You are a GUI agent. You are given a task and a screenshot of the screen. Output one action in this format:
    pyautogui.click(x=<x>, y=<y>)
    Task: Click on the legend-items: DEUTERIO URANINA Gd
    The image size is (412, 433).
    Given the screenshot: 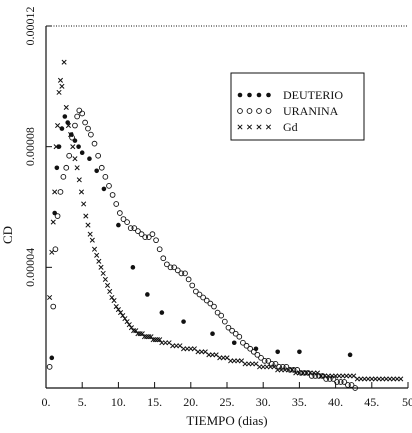 What is the action you would take?
    pyautogui.click(x=290, y=111)
    